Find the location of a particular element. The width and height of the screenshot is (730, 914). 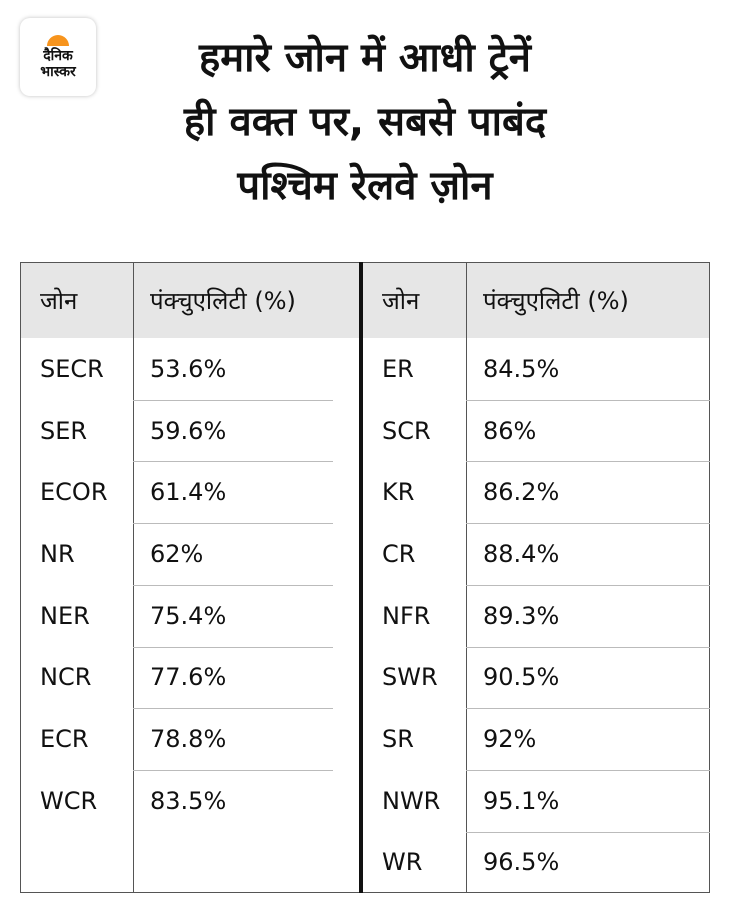

value-cell: 59.6% is located at coordinates (188, 430).